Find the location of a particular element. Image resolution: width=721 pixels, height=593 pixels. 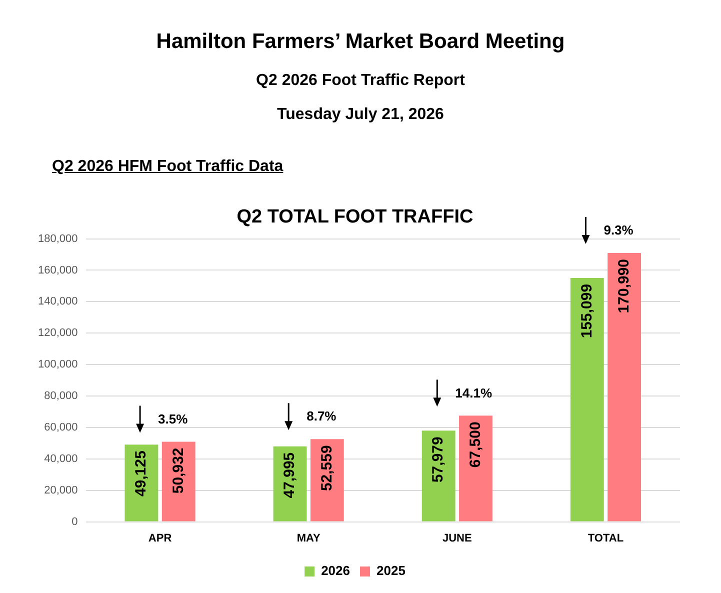

annotation: 14.1% is located at coordinates (473, 392).